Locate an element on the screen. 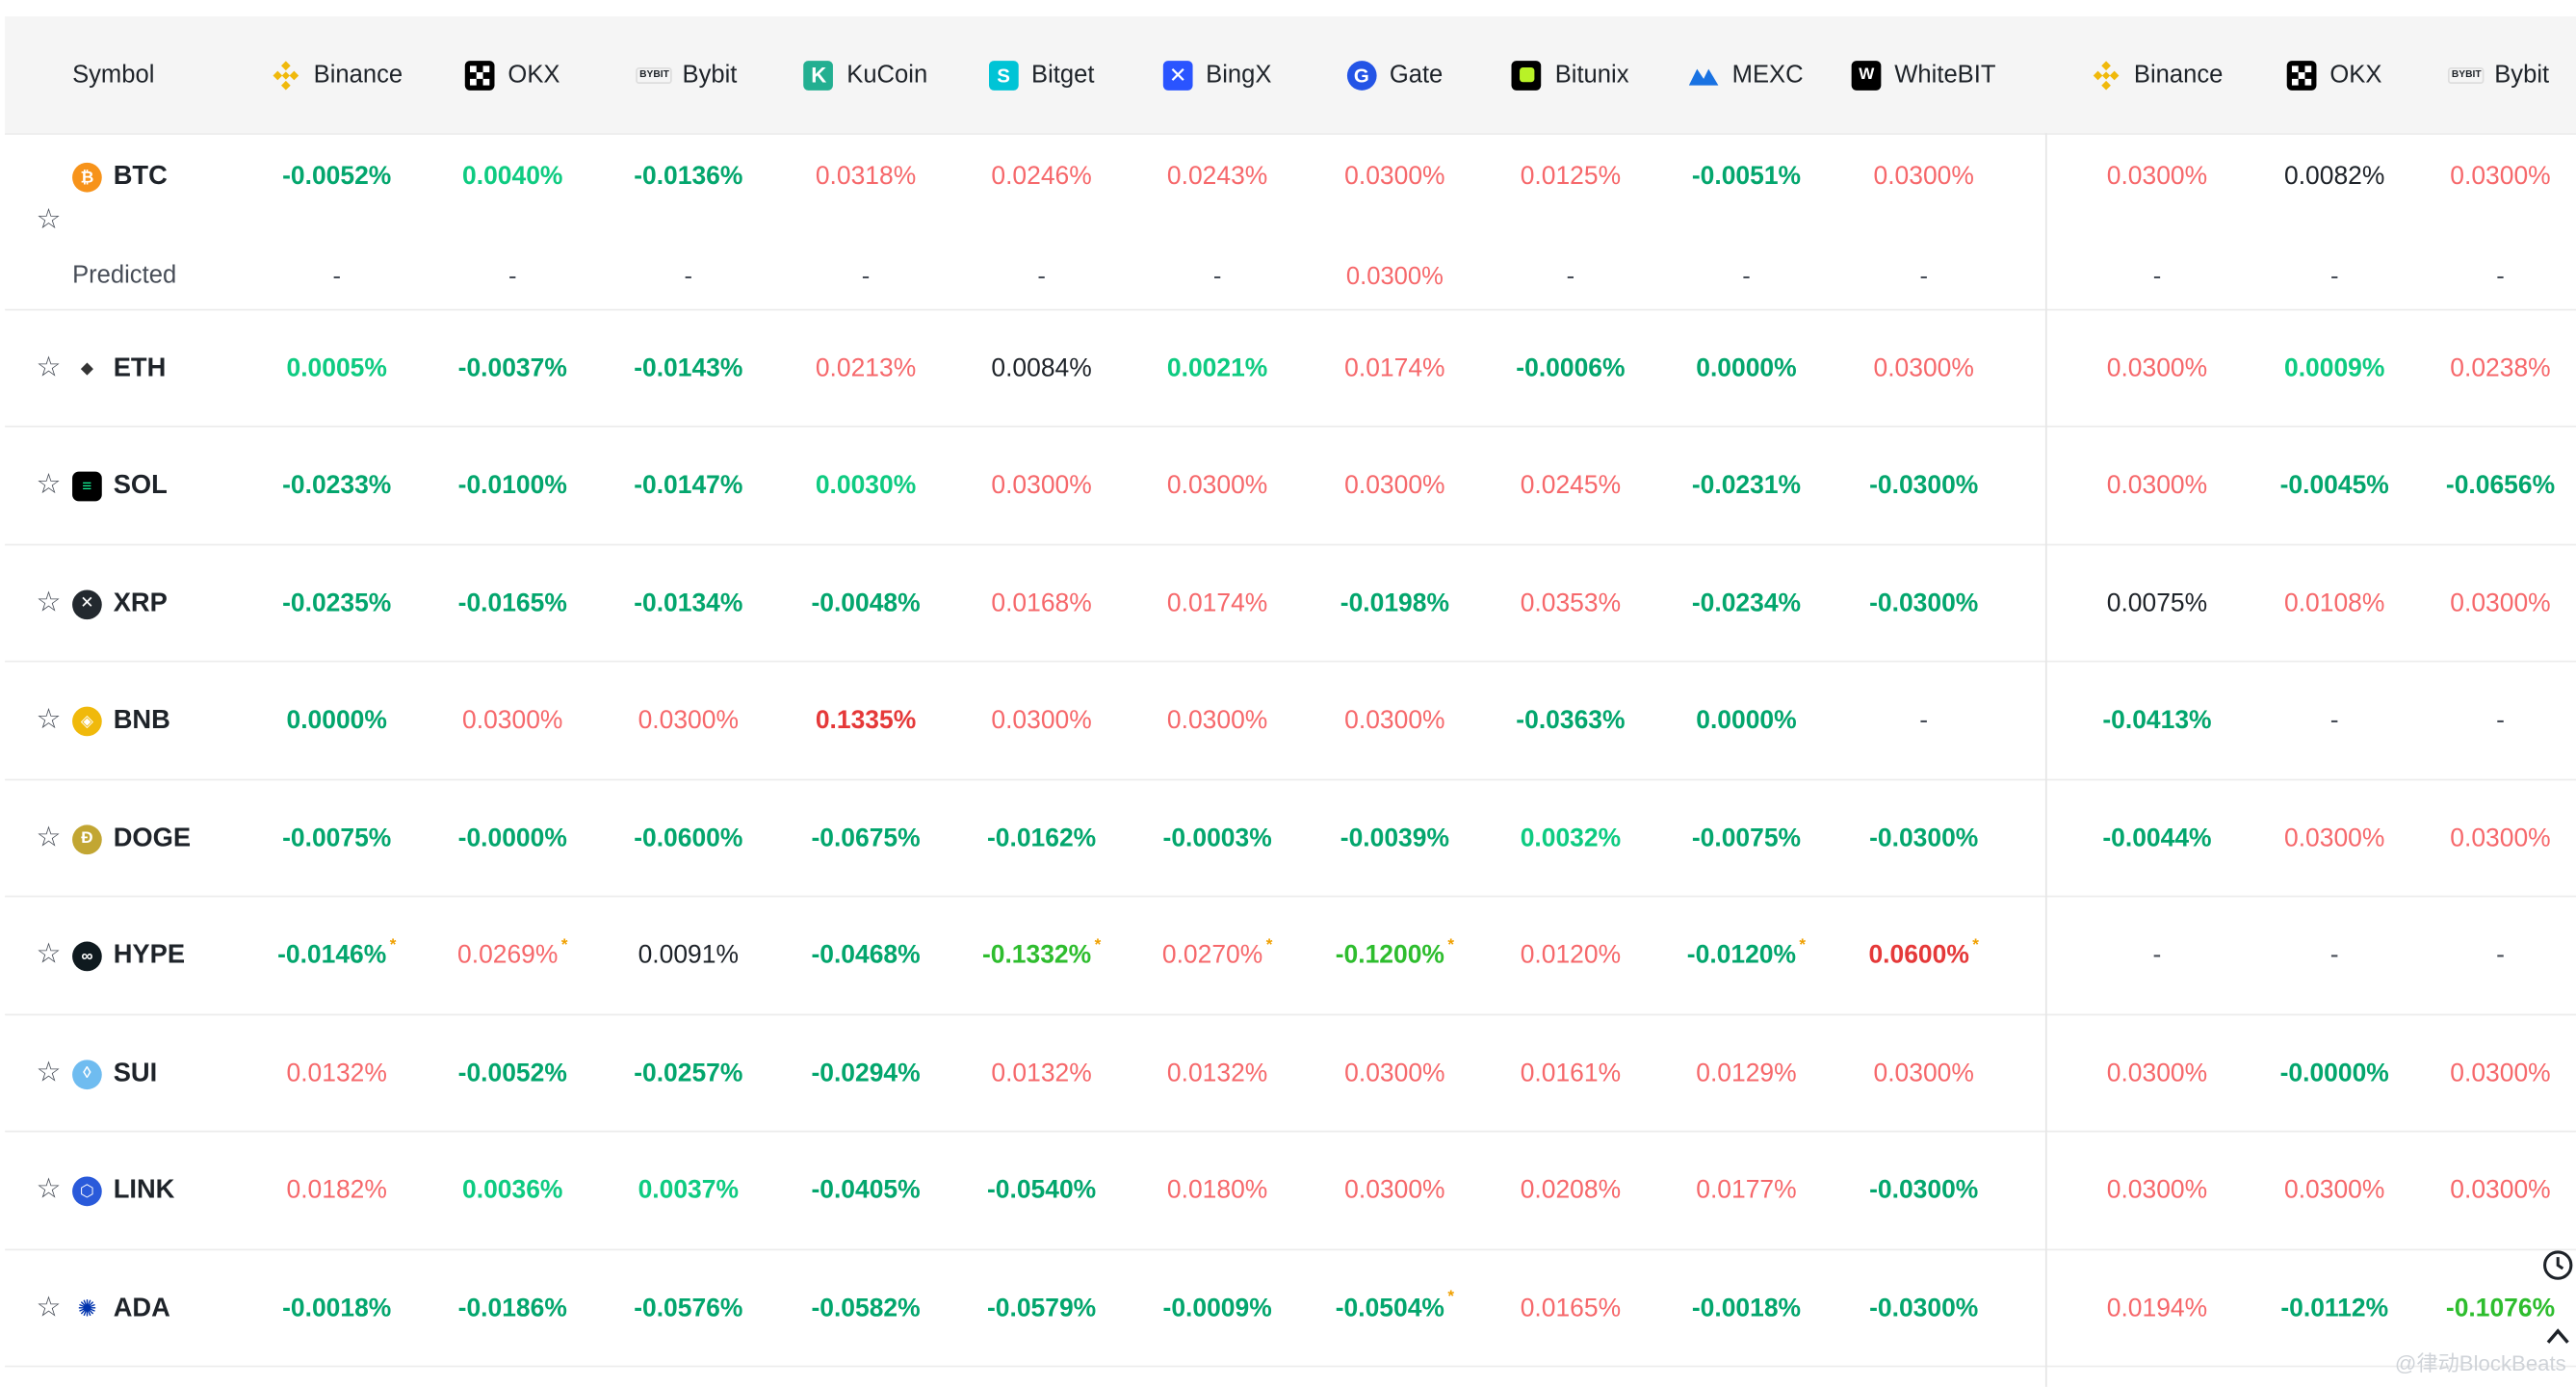  funding-rate-cell: -0.1332% * is located at coordinates (1041, 956).